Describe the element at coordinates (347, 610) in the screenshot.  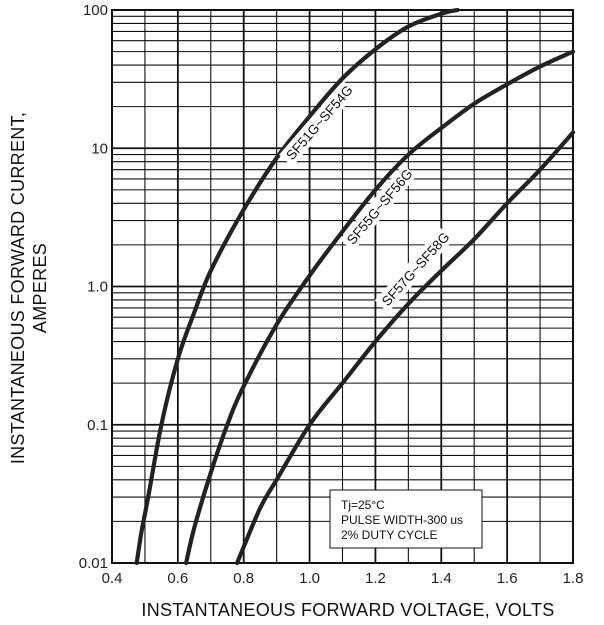
I see `x-axis-title: INSTANTANEOUS FORWARD VOLTAGE, VOLTS` at that location.